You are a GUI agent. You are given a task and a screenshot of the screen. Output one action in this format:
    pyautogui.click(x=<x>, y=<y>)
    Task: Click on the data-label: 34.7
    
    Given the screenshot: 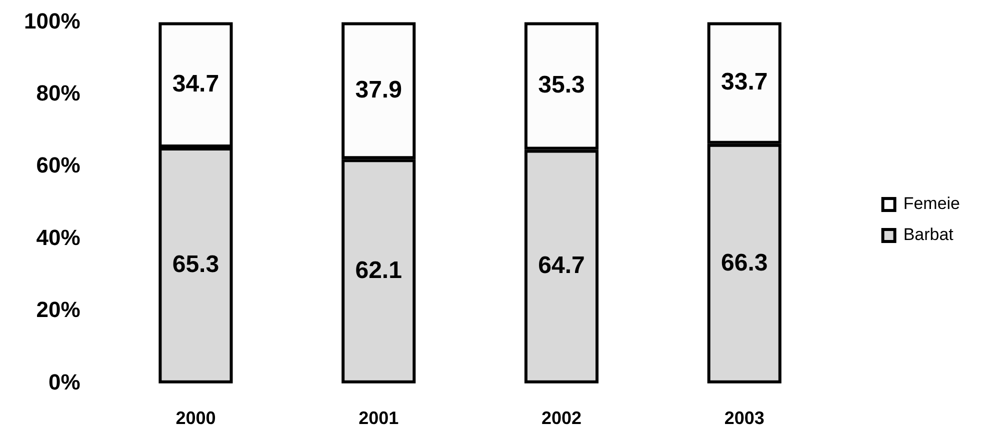 What is the action you would take?
    pyautogui.click(x=196, y=84)
    